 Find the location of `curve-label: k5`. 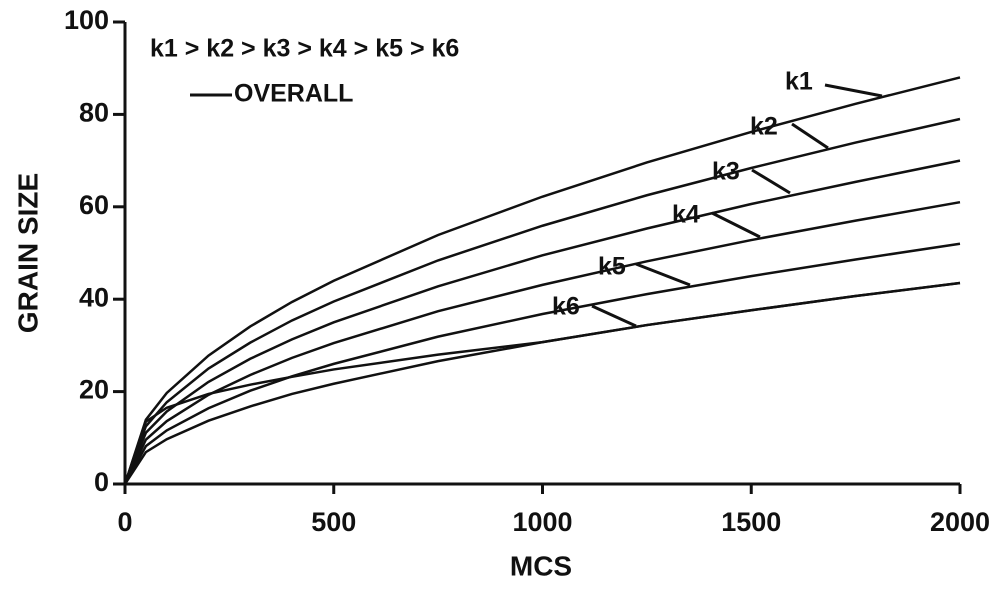

curve-label: k5 is located at coordinates (612, 267).